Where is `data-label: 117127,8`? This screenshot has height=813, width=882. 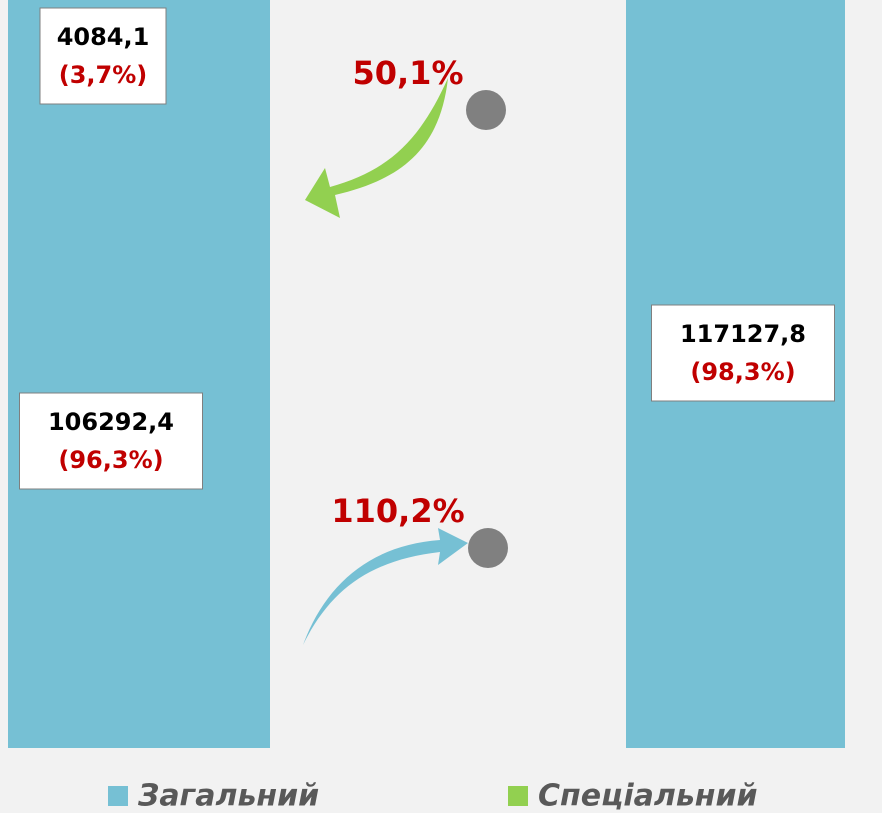
data-label: 117127,8 is located at coordinates (743, 334).